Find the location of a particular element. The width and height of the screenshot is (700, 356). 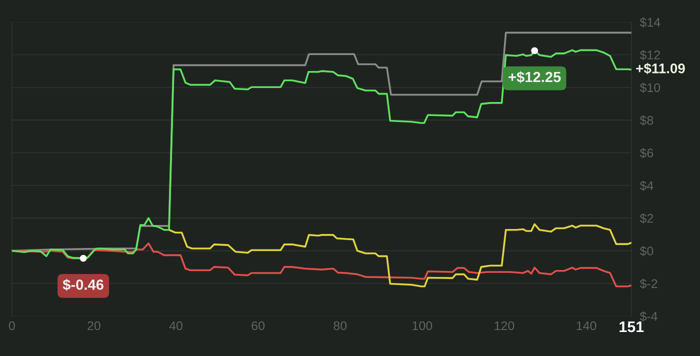

y-tick-label: $10 is located at coordinates (650, 87).